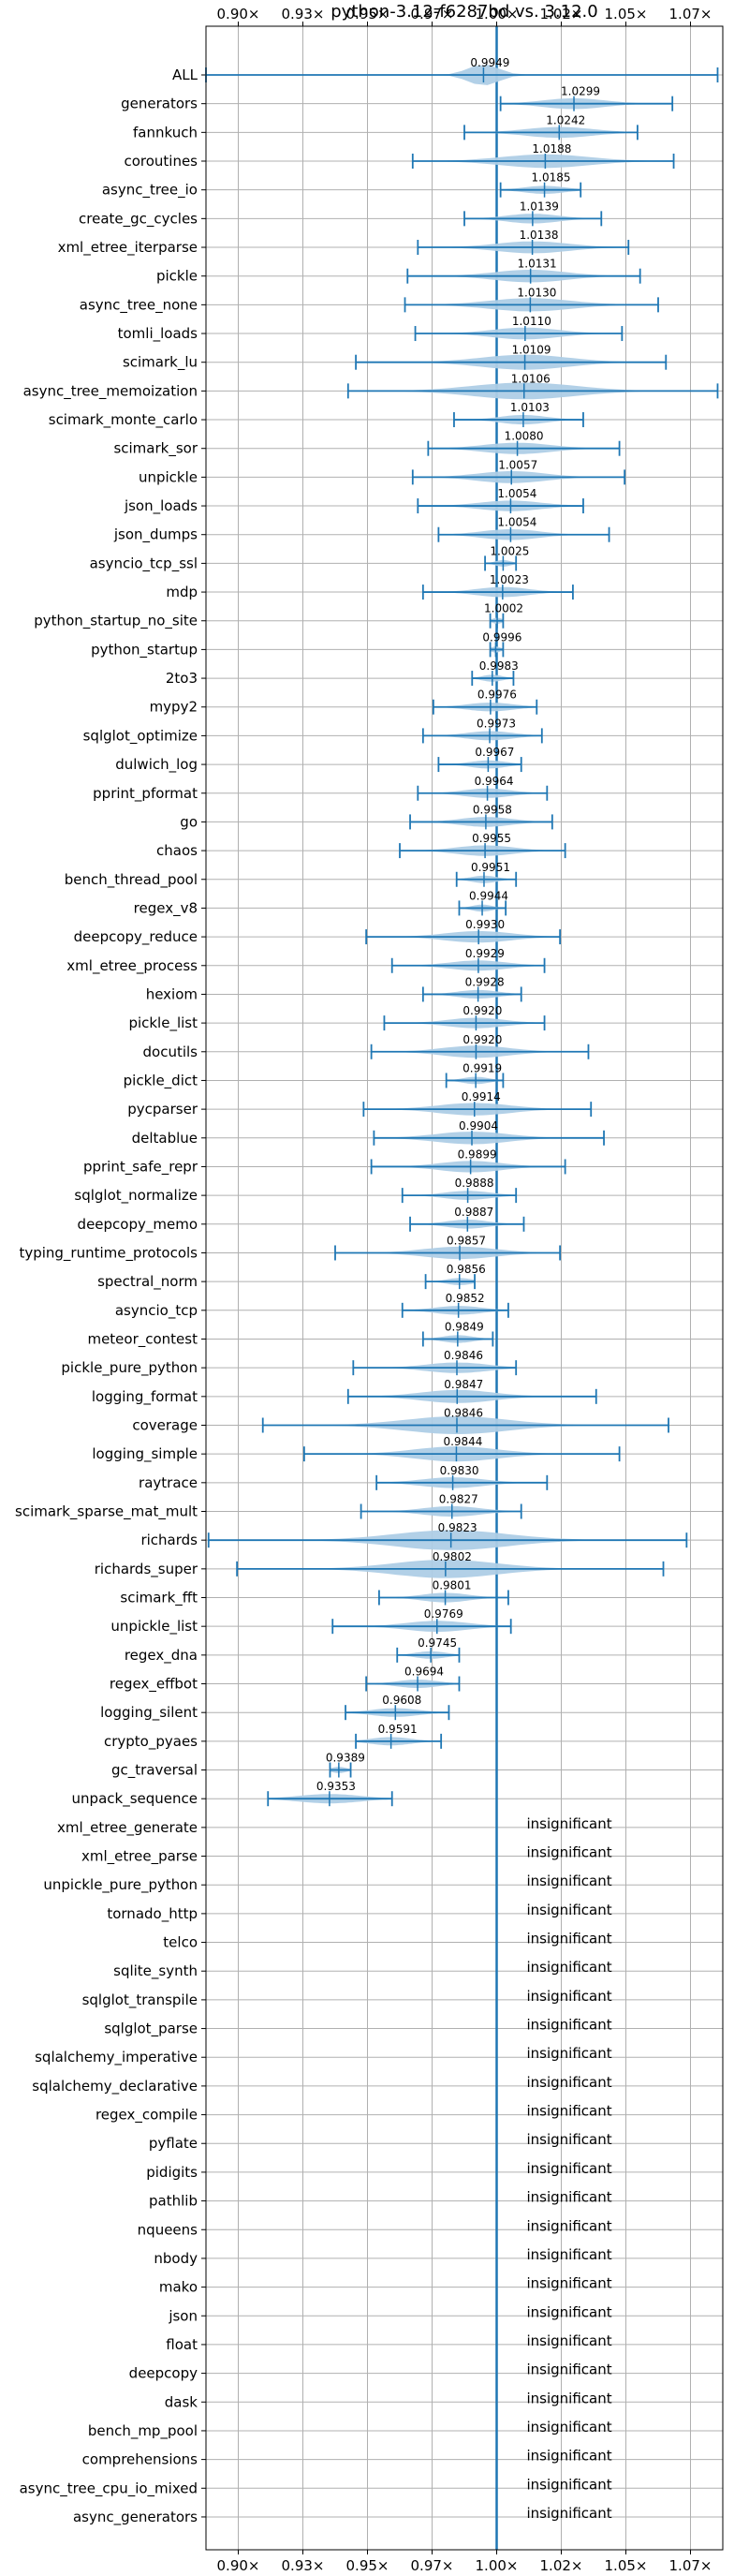  Describe the element at coordinates (367, 14) in the screenshot. I see `x-tick-label-top: 0.95×` at that location.